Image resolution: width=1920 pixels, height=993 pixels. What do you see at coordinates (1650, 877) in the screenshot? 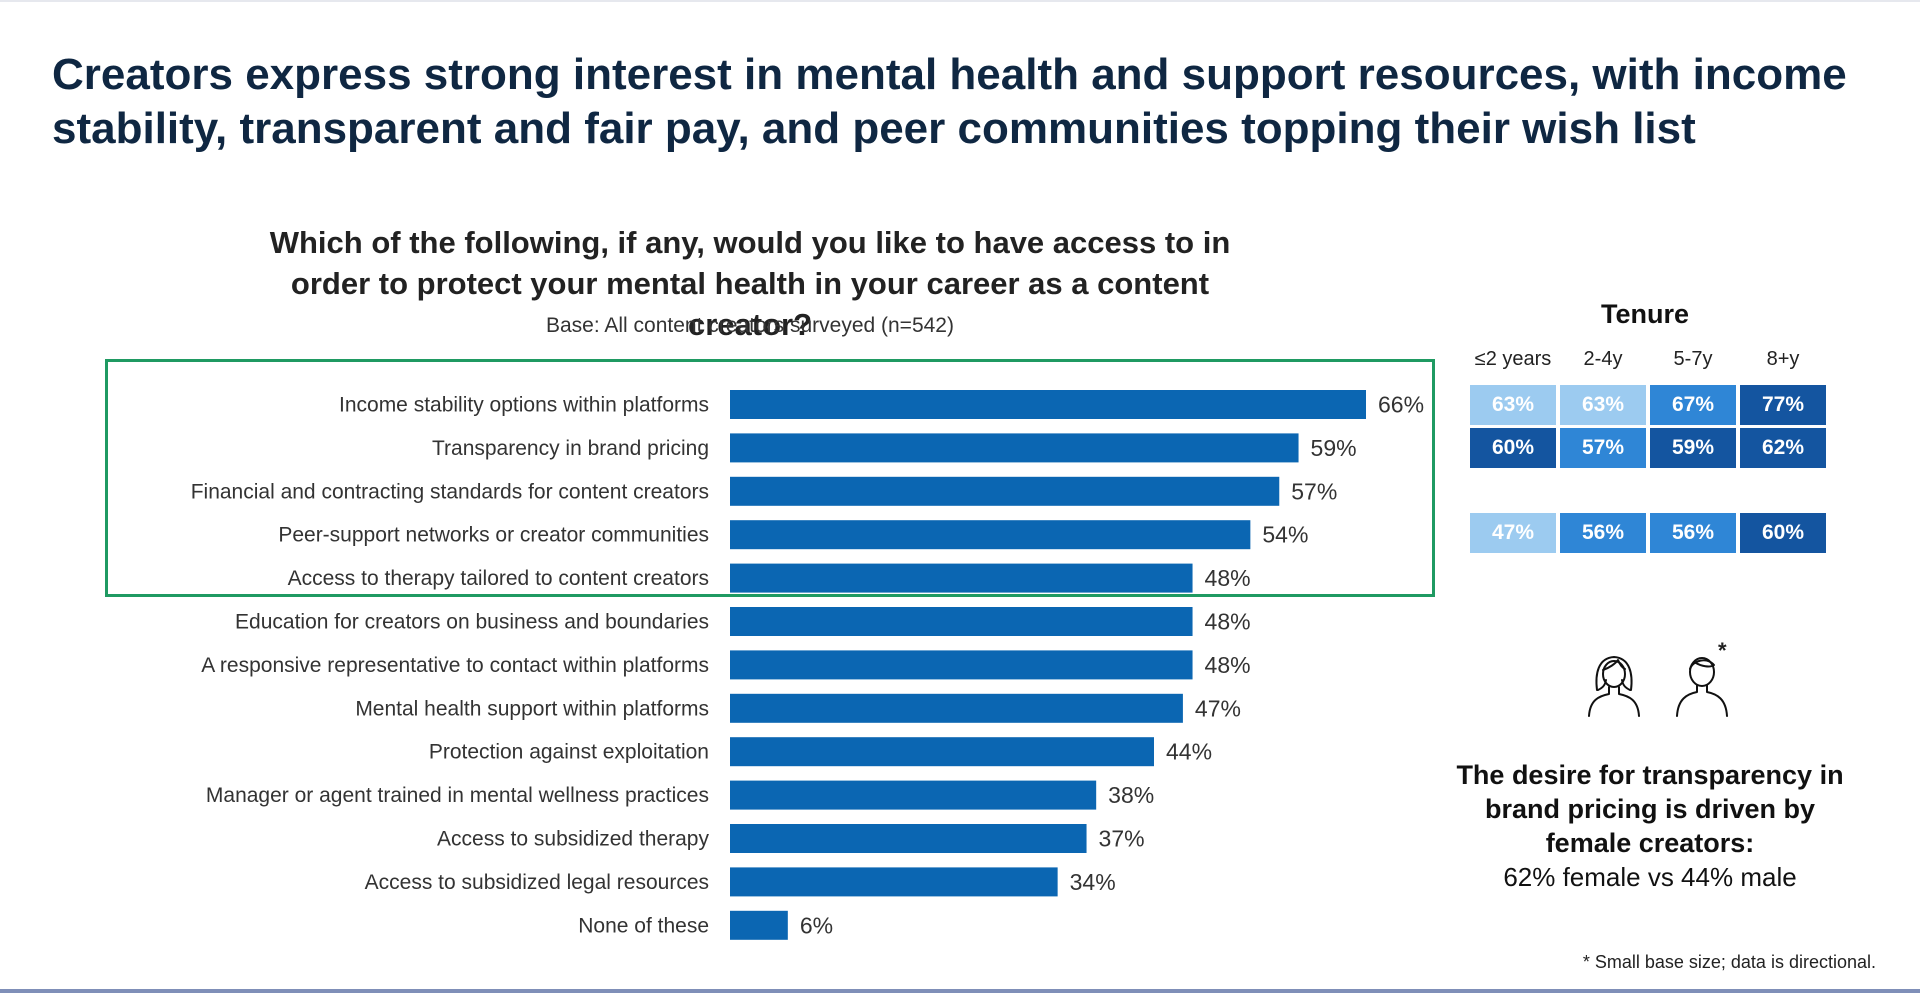
I see `callout-stat: 62% female vs 44% male` at bounding box center [1650, 877].